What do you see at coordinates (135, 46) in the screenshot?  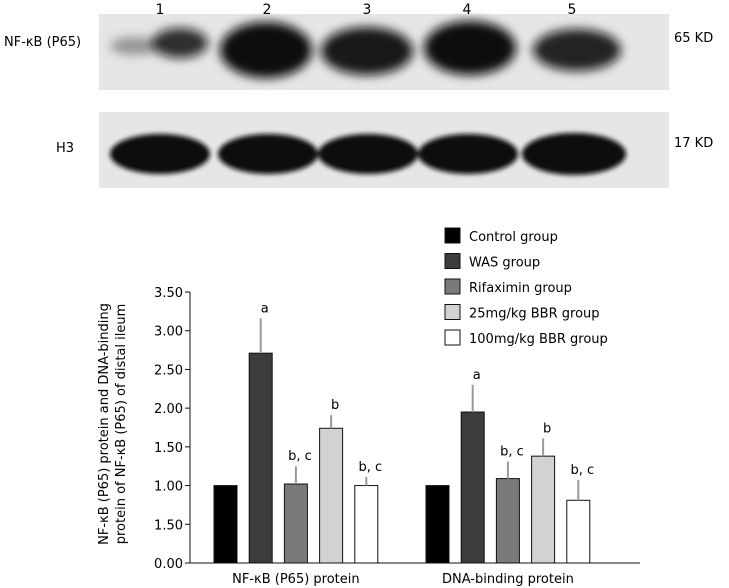 I see `band-nfkb-lane-1-tail` at bounding box center [135, 46].